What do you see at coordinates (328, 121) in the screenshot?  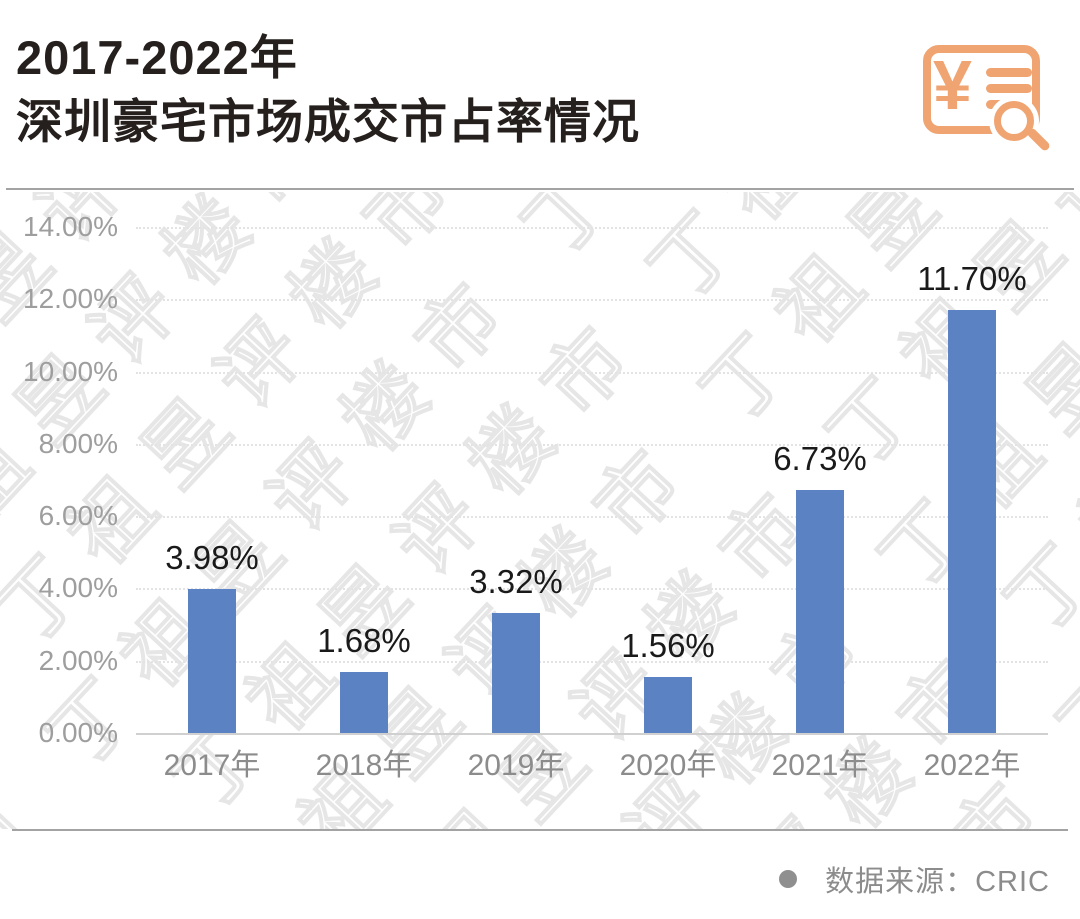 I see `title-line-2: 深圳豪宅市场成交市占率情况` at bounding box center [328, 121].